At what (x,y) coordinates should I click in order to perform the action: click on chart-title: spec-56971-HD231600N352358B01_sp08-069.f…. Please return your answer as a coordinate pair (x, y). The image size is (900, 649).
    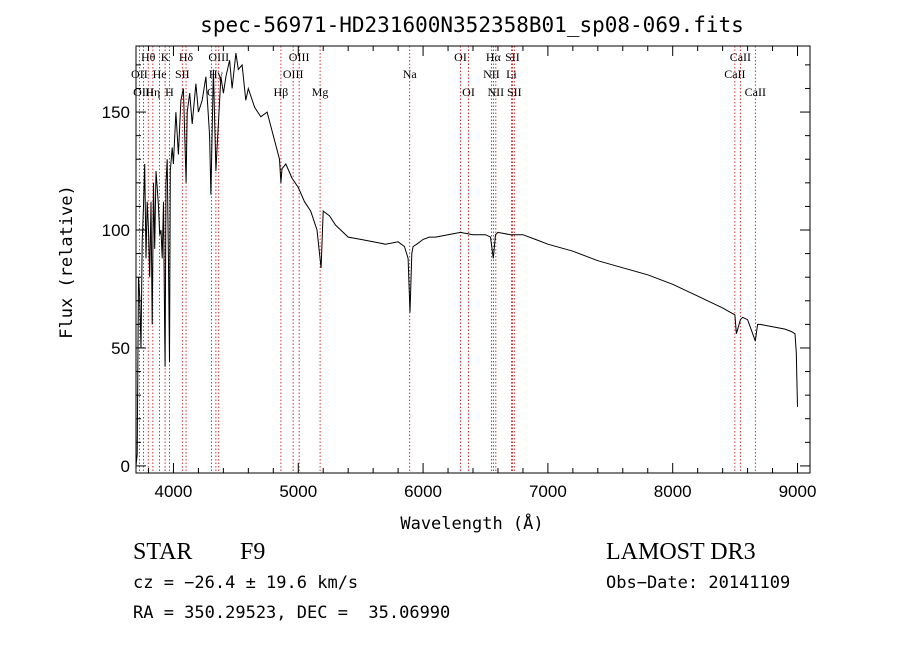
    Looking at the image, I should click on (472, 25).